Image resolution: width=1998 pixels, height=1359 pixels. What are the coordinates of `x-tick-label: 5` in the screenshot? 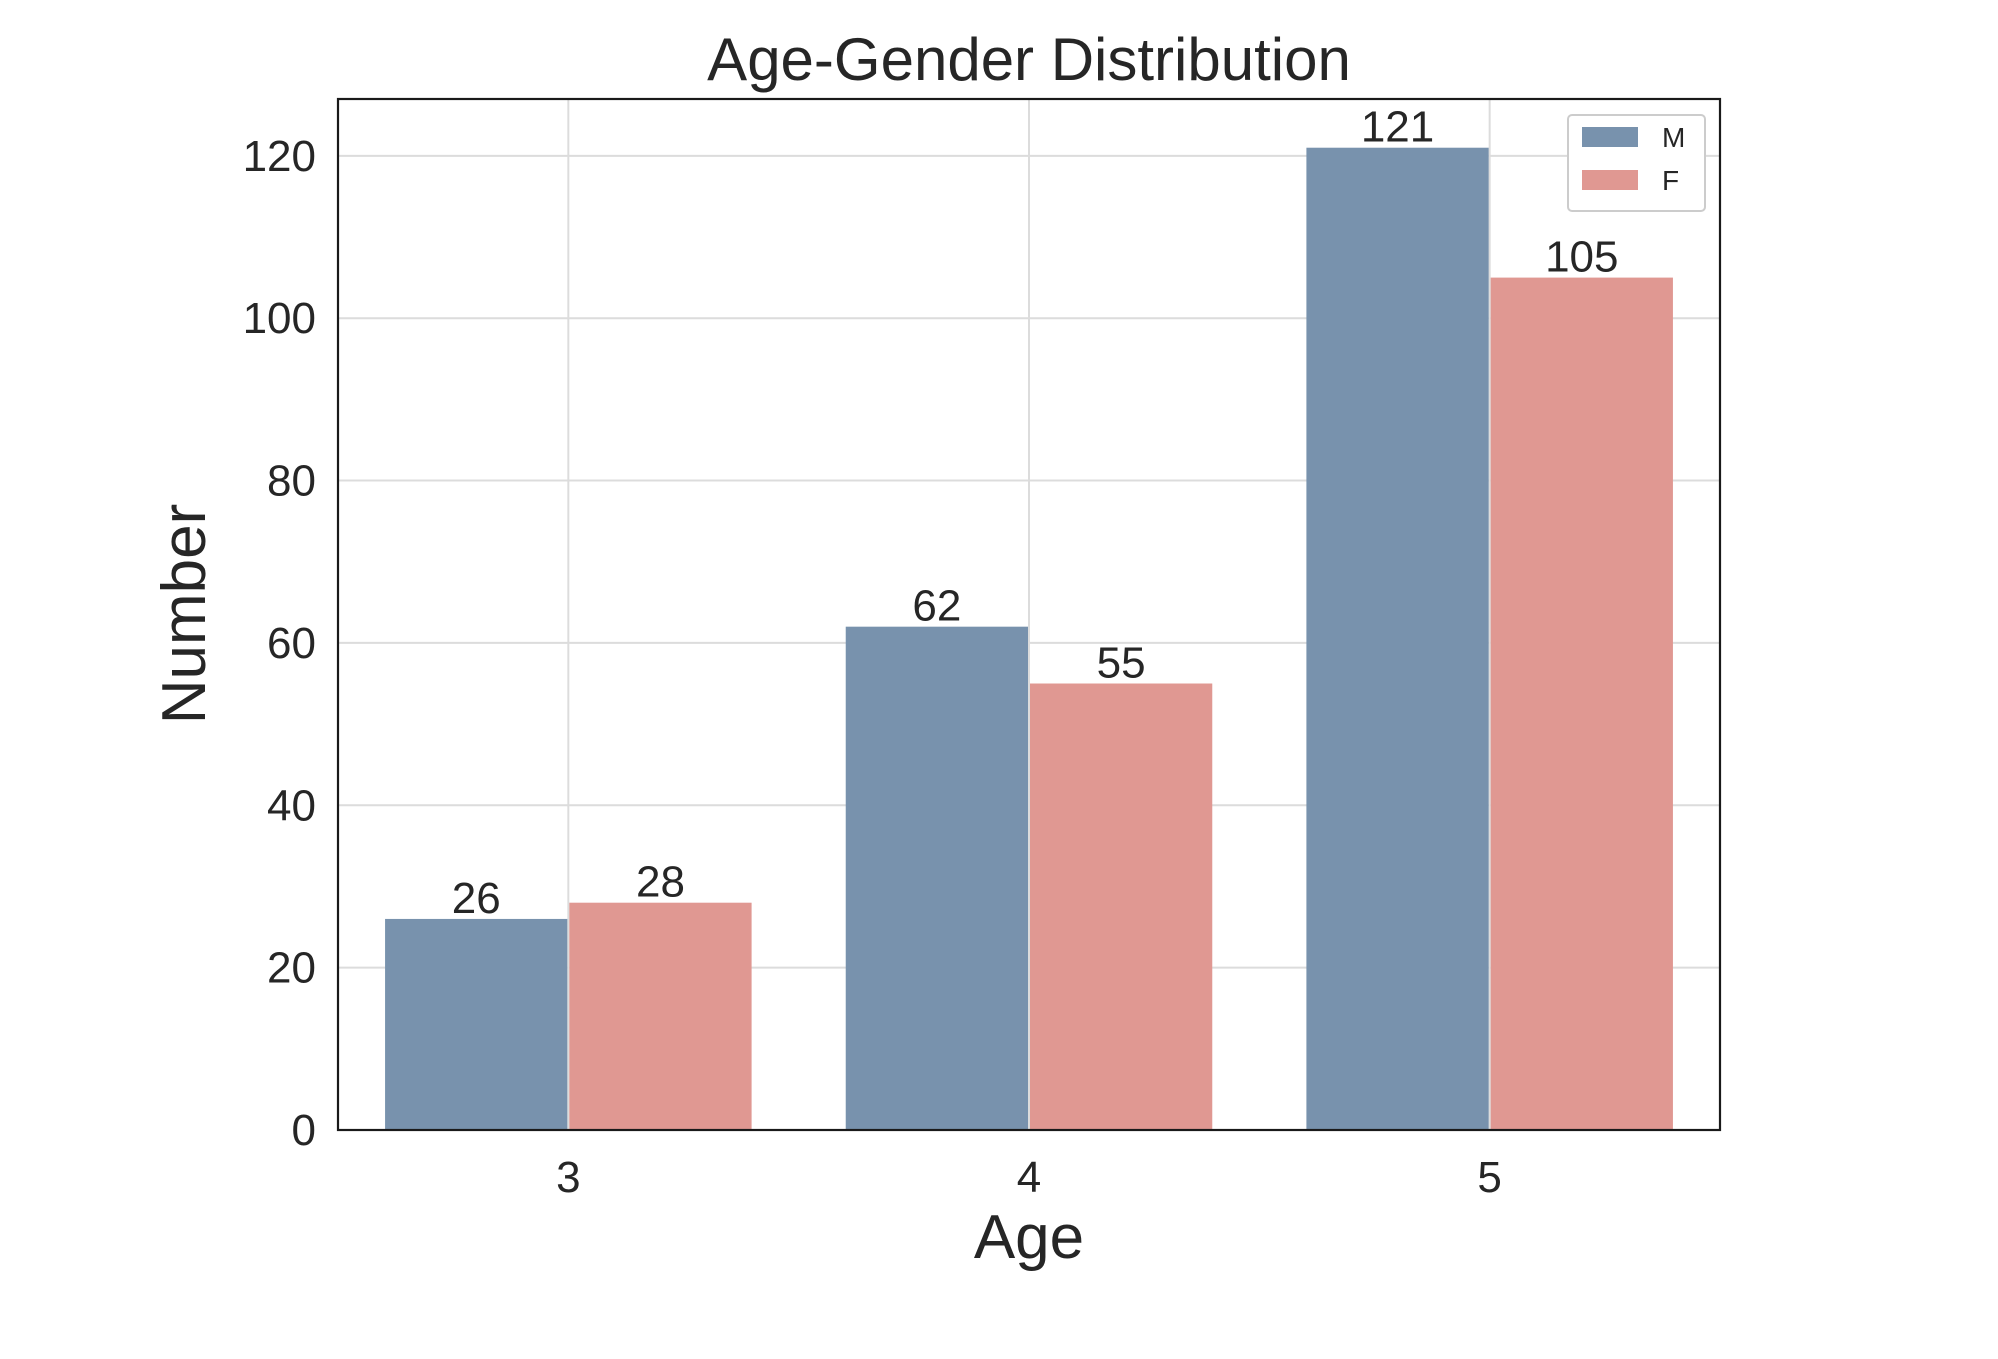 It's located at (1489, 1177).